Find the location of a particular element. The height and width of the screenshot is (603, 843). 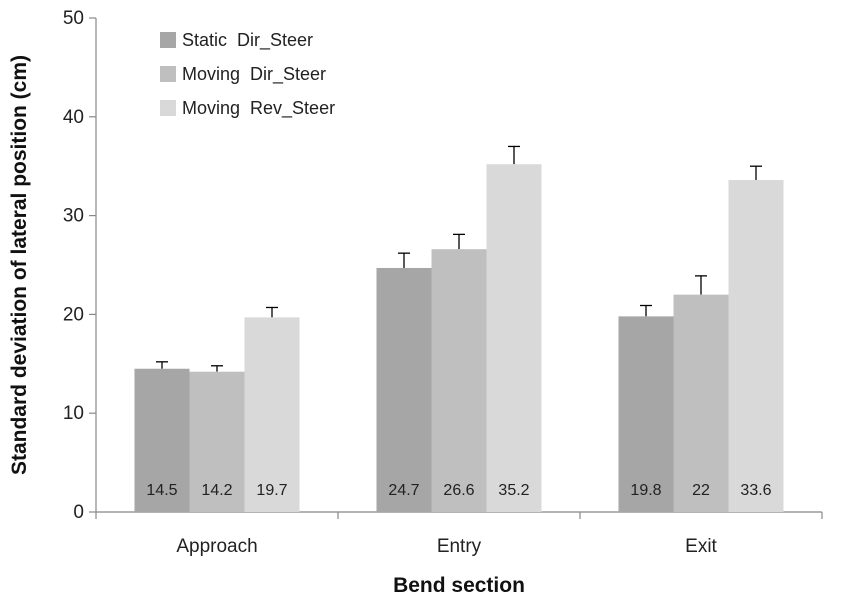

x-tick-label: Exit is located at coordinates (701, 546).